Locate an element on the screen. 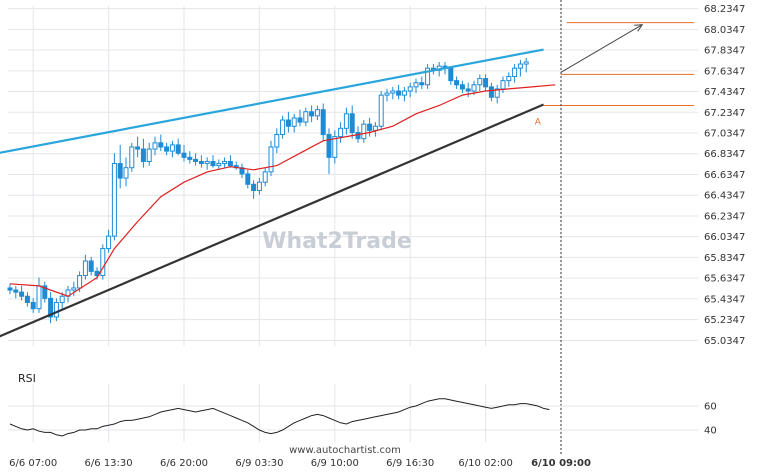  y-tick-label: 65.0347 is located at coordinates (724, 341).